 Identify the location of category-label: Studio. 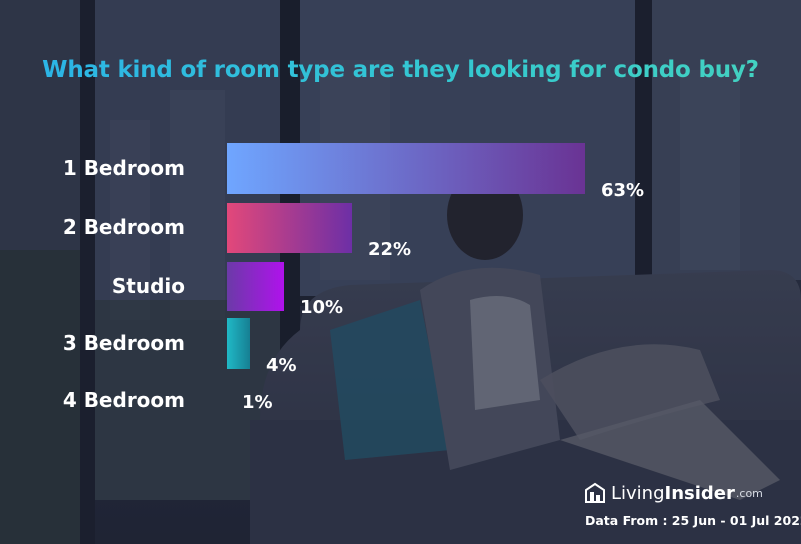
(148, 285).